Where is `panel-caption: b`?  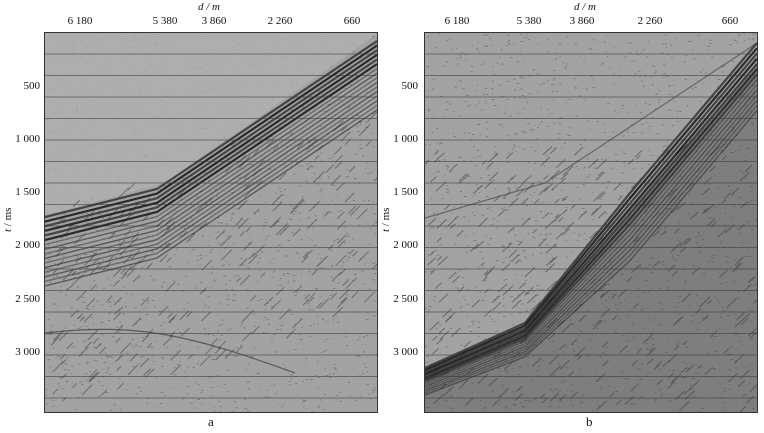
panel-caption: b is located at coordinates (589, 421).